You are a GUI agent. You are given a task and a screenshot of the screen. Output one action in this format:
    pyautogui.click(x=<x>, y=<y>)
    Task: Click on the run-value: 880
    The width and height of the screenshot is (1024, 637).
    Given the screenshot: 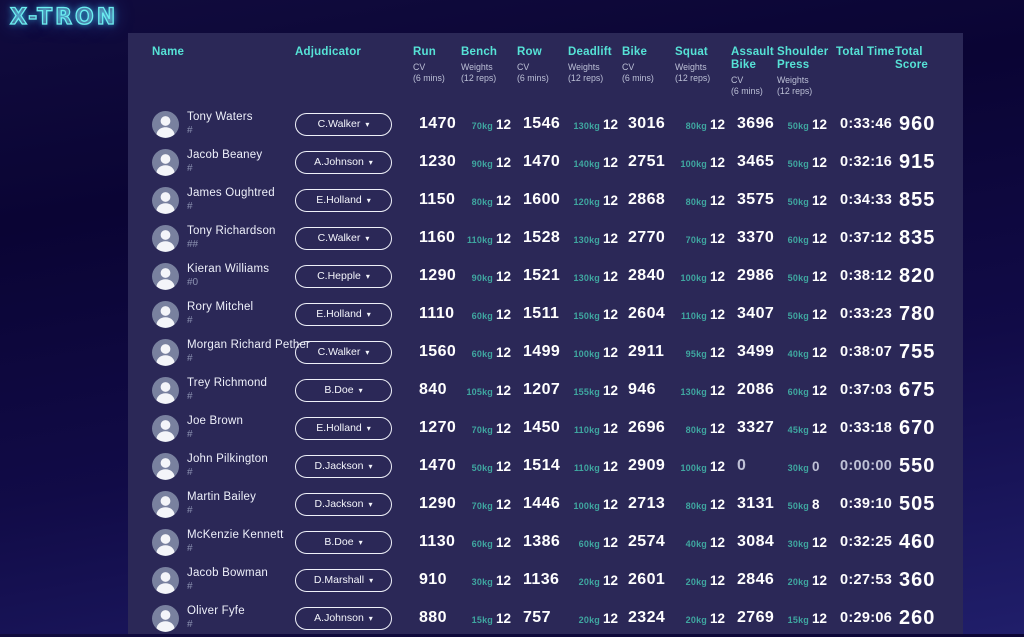 What is the action you would take?
    pyautogui.click(x=433, y=617)
    